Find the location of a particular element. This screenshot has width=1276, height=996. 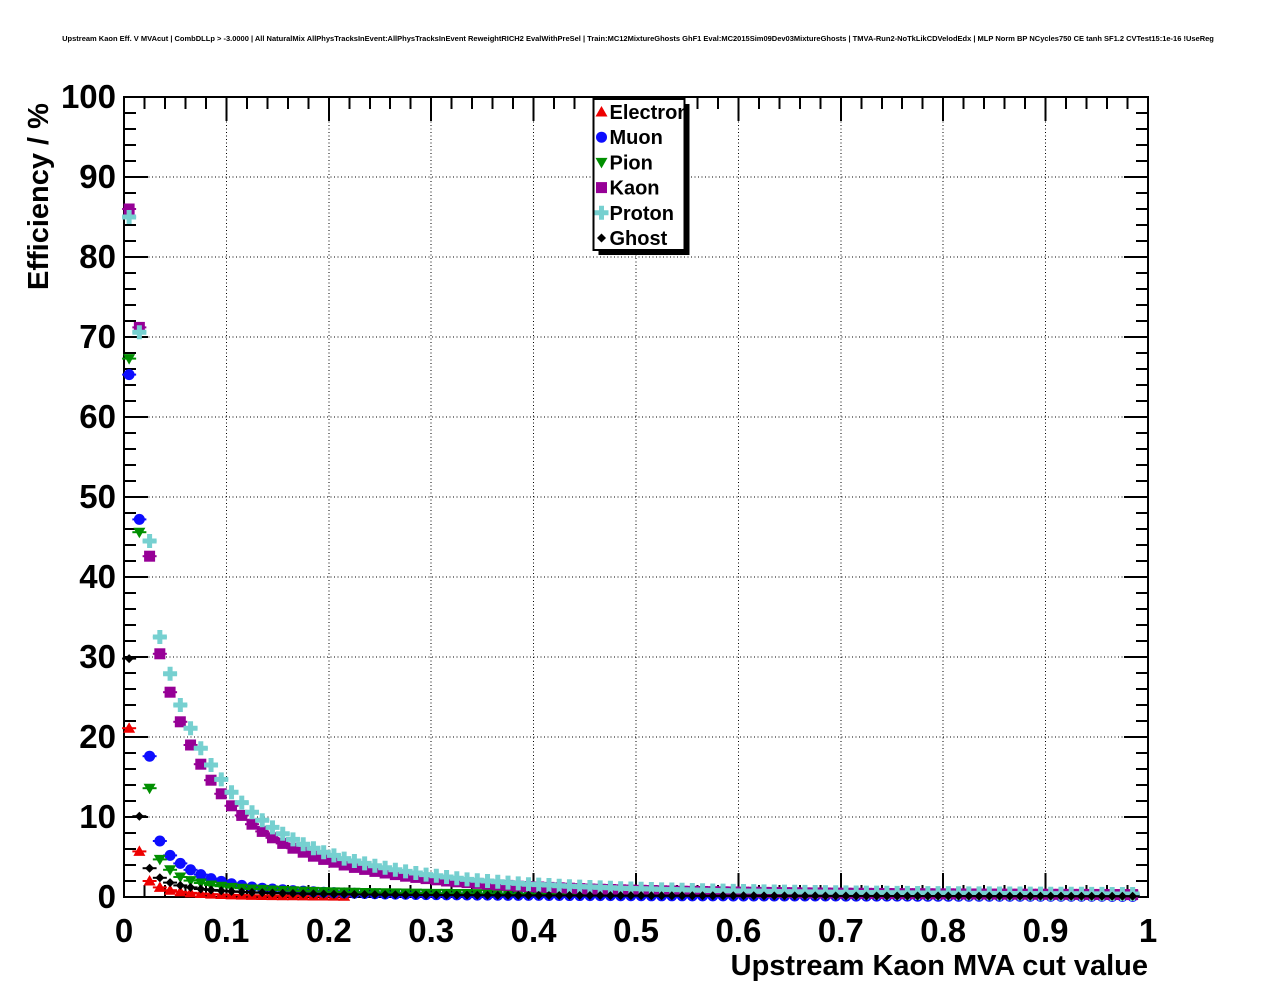

x-tick-label: 0 is located at coordinates (124, 930).